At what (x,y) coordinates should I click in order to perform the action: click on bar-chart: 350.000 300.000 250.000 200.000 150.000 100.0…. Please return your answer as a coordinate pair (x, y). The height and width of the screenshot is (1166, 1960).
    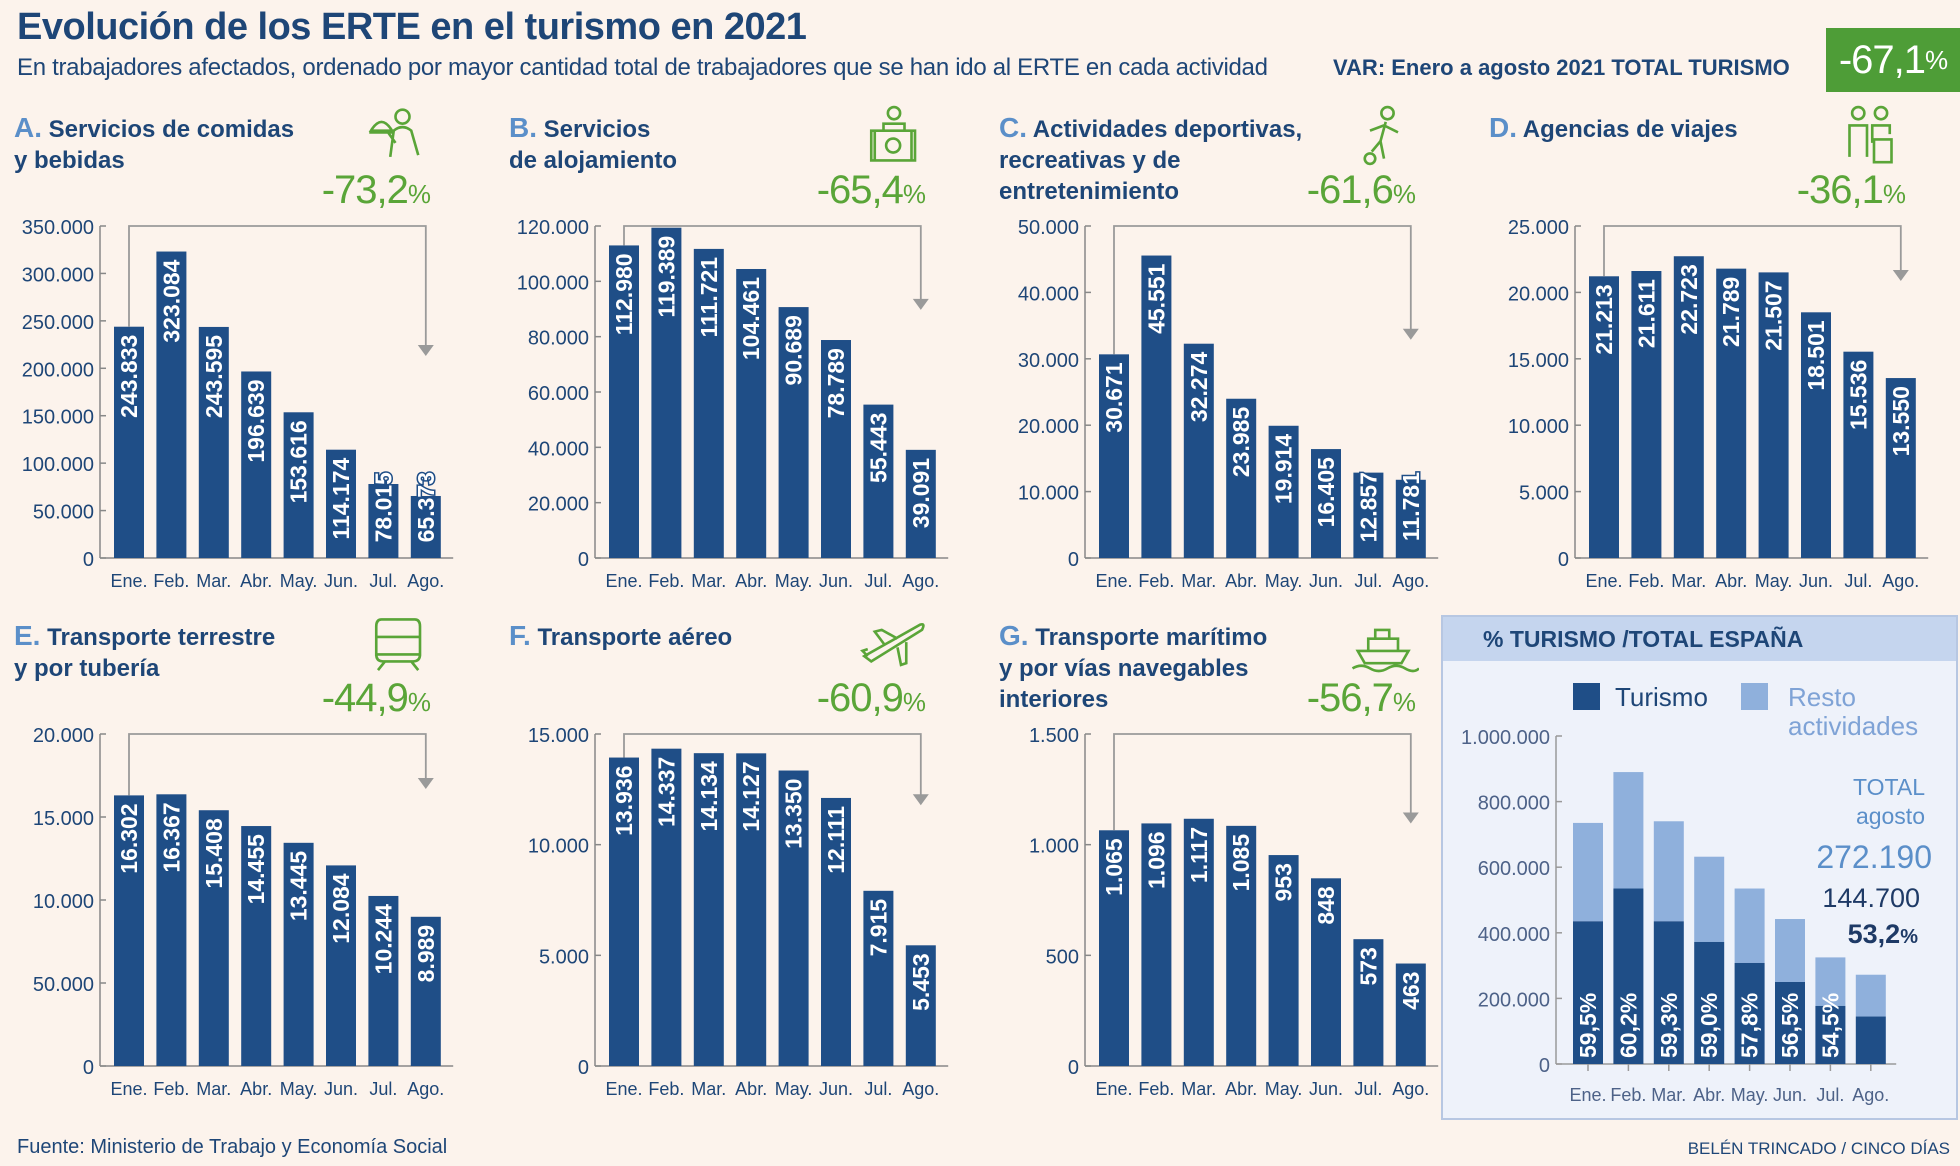
    Looking at the image, I should click on (238, 404).